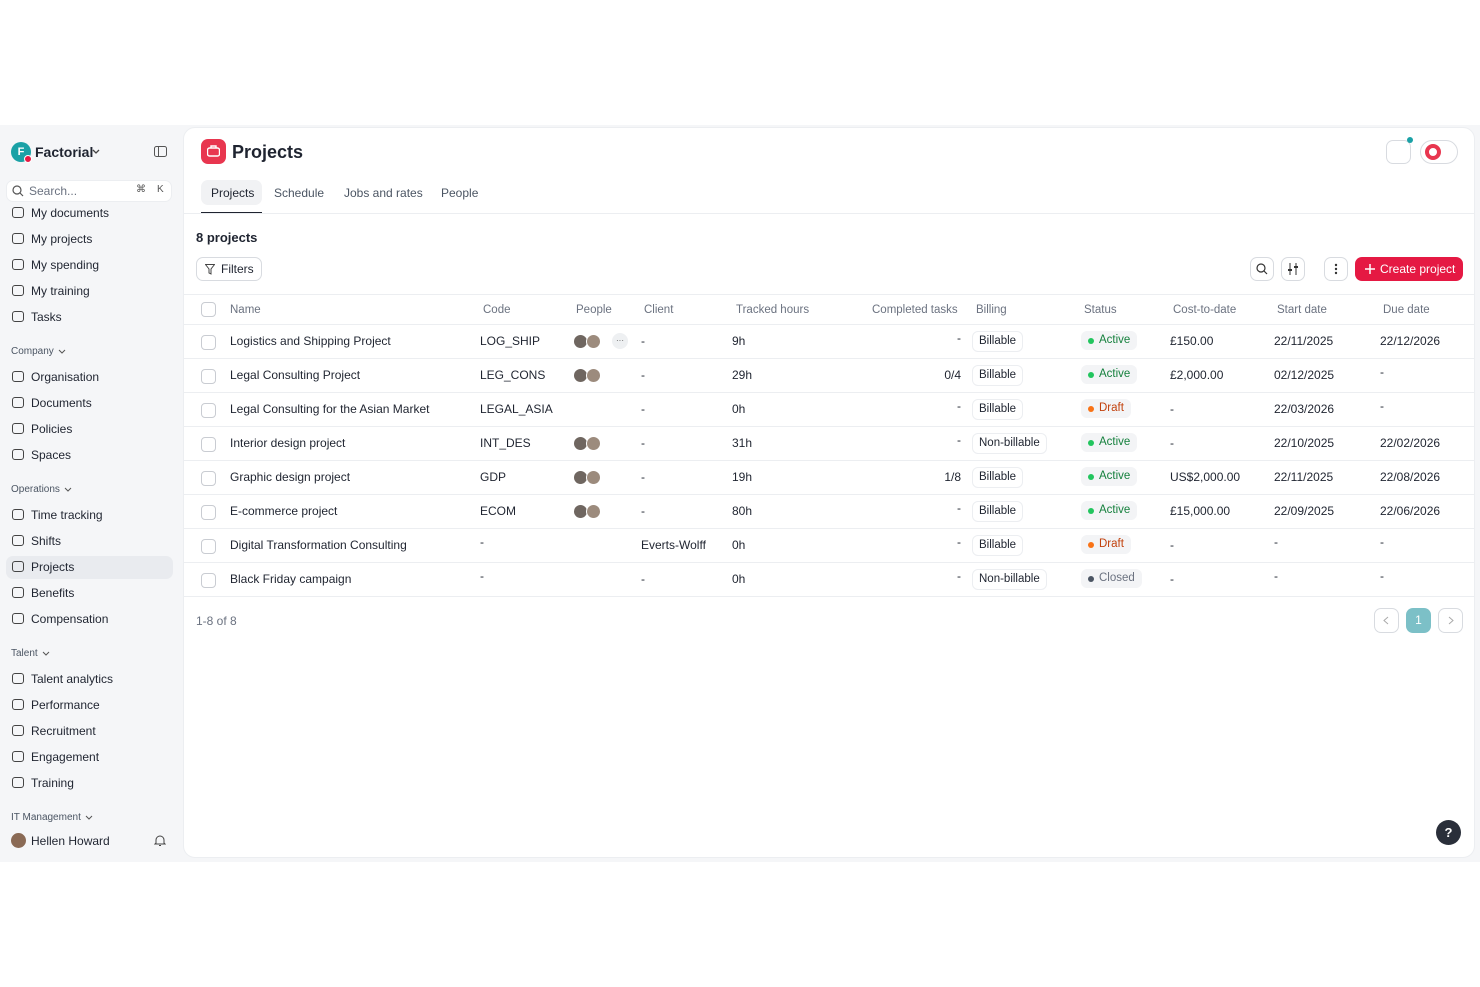  What do you see at coordinates (65, 377) in the screenshot?
I see `nav-item: Organisation` at bounding box center [65, 377].